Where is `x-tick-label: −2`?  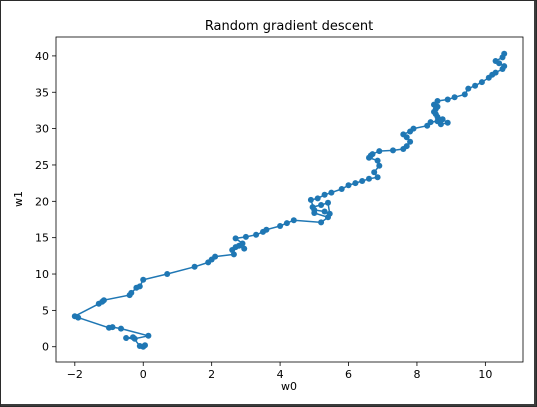
x-tick-label: −2 is located at coordinates (75, 374).